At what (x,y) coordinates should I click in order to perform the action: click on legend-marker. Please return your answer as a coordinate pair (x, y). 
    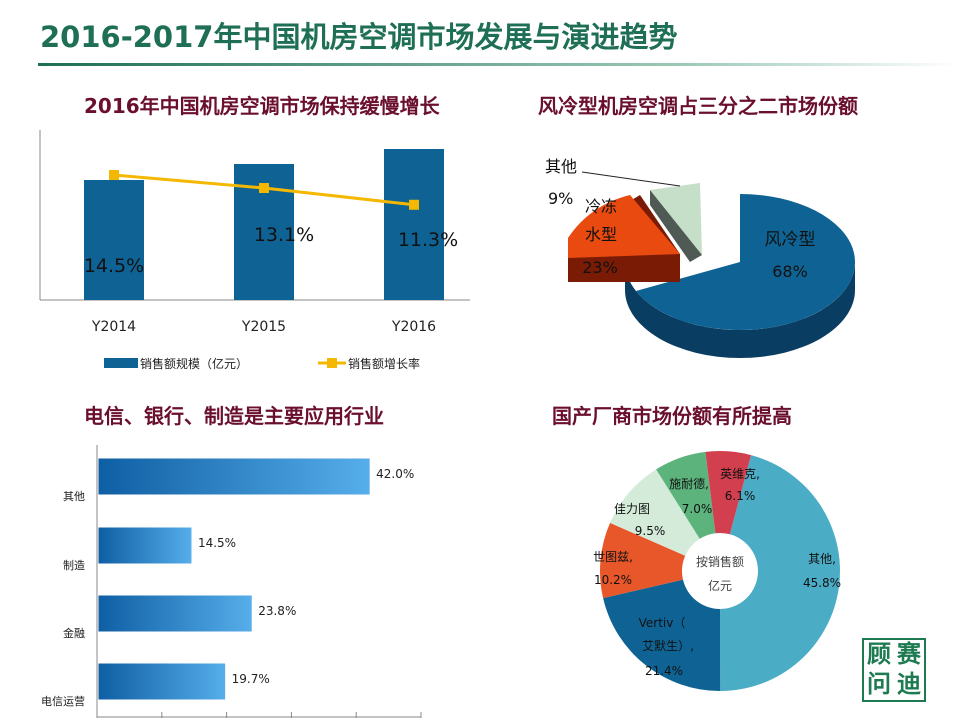
    Looking at the image, I should click on (332, 363).